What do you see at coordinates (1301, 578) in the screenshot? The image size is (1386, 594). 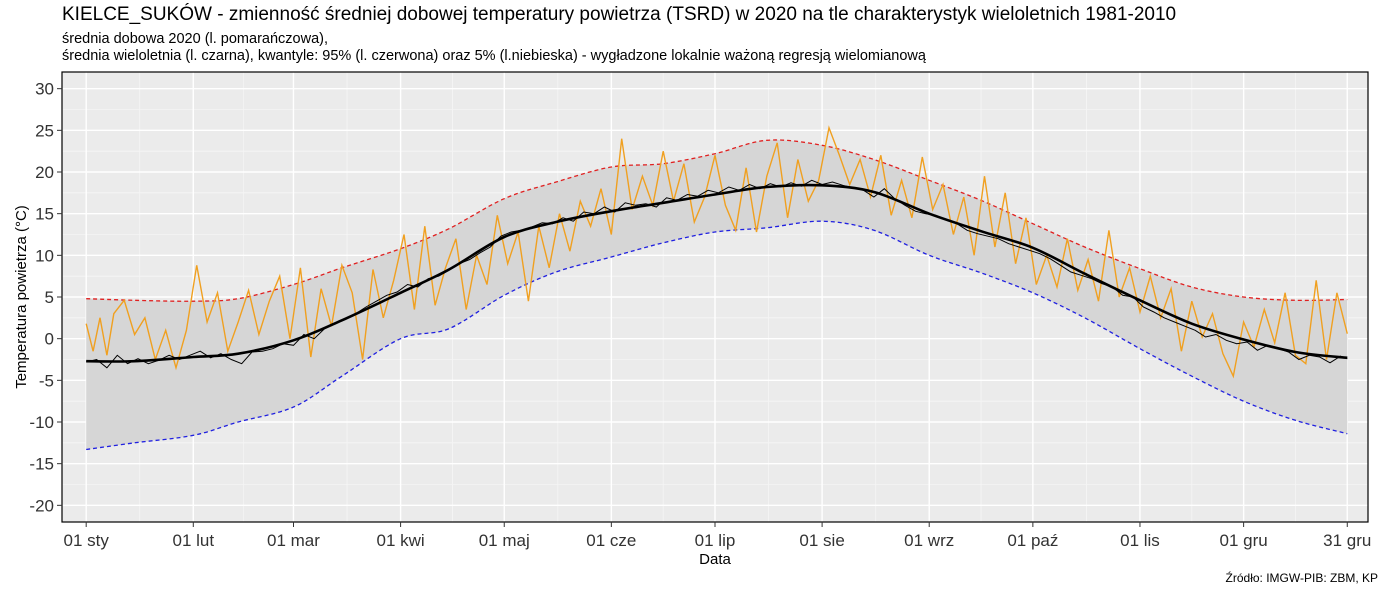 I see `source-caption: Źródło: IMGW-PIB: ZBM, KP` at bounding box center [1301, 578].